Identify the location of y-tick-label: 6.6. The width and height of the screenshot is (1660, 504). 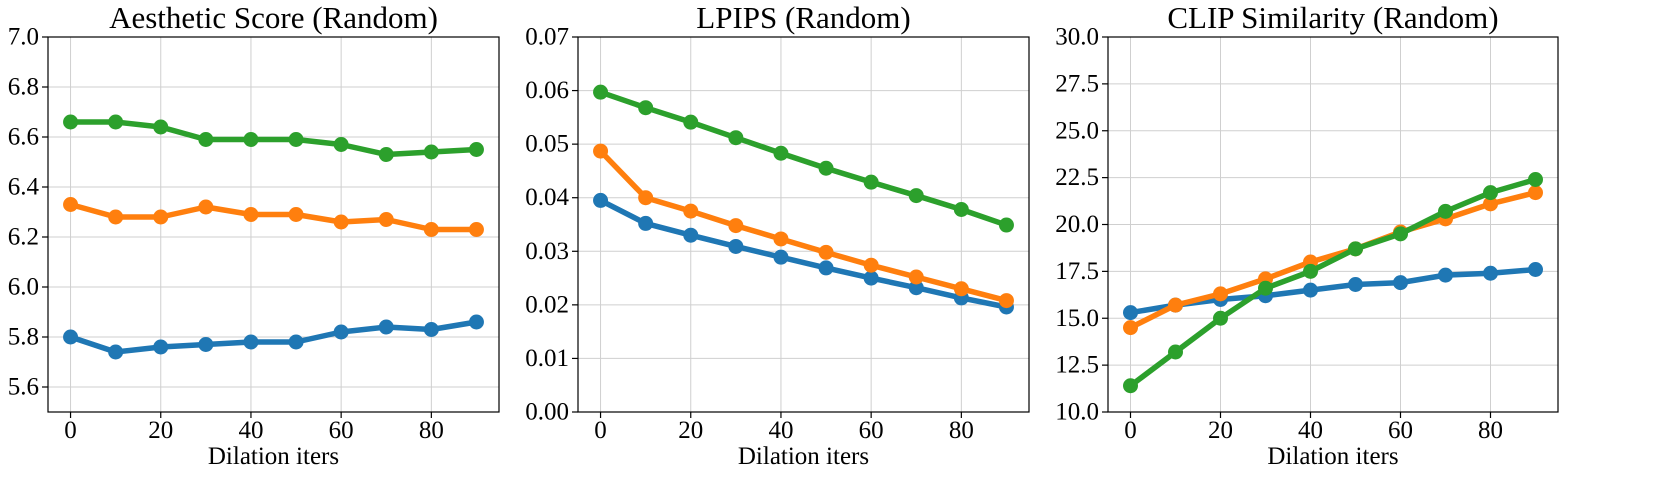
(23, 137).